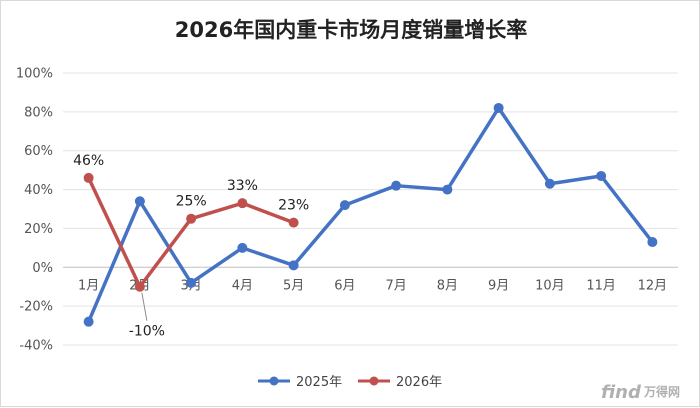 This screenshot has width=700, height=408. I want to click on y-tick-label: 60%, so click(38, 151).